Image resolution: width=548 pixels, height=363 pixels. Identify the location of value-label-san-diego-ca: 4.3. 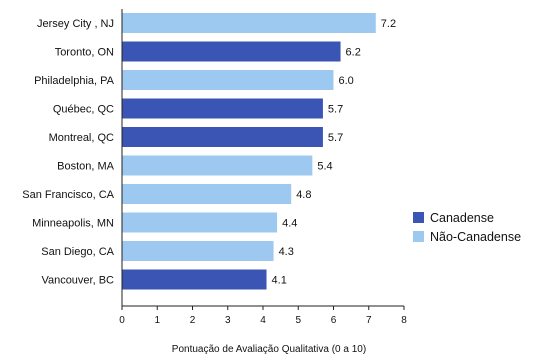
(286, 252).